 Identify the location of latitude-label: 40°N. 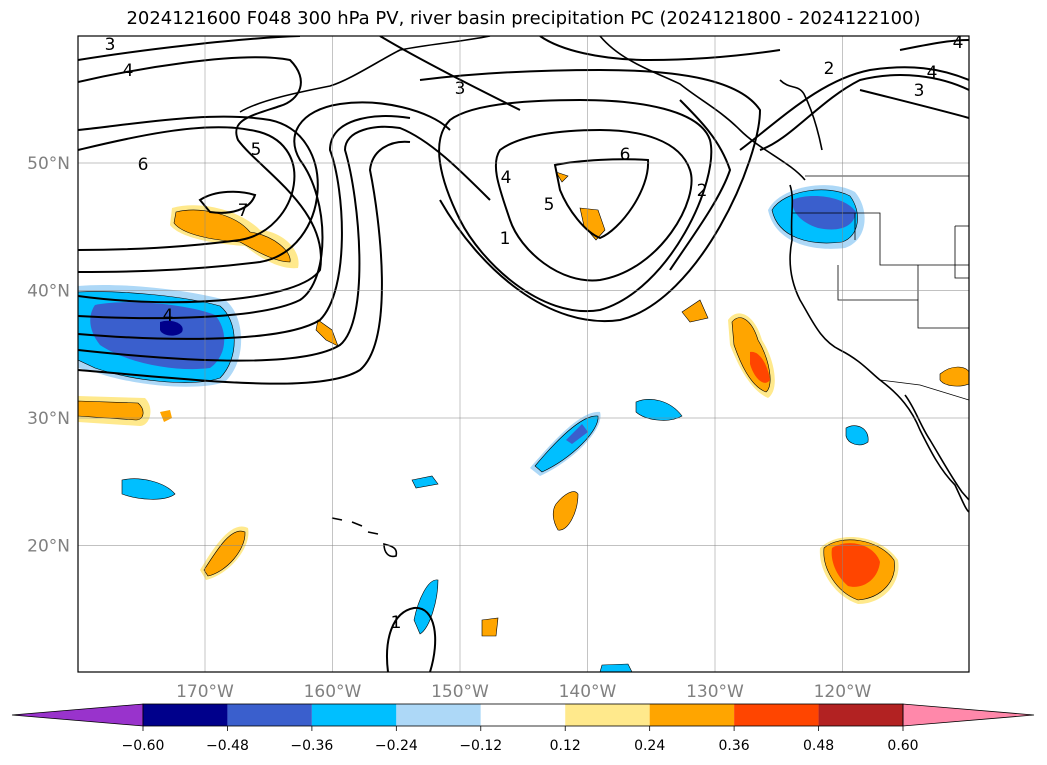
(48, 292).